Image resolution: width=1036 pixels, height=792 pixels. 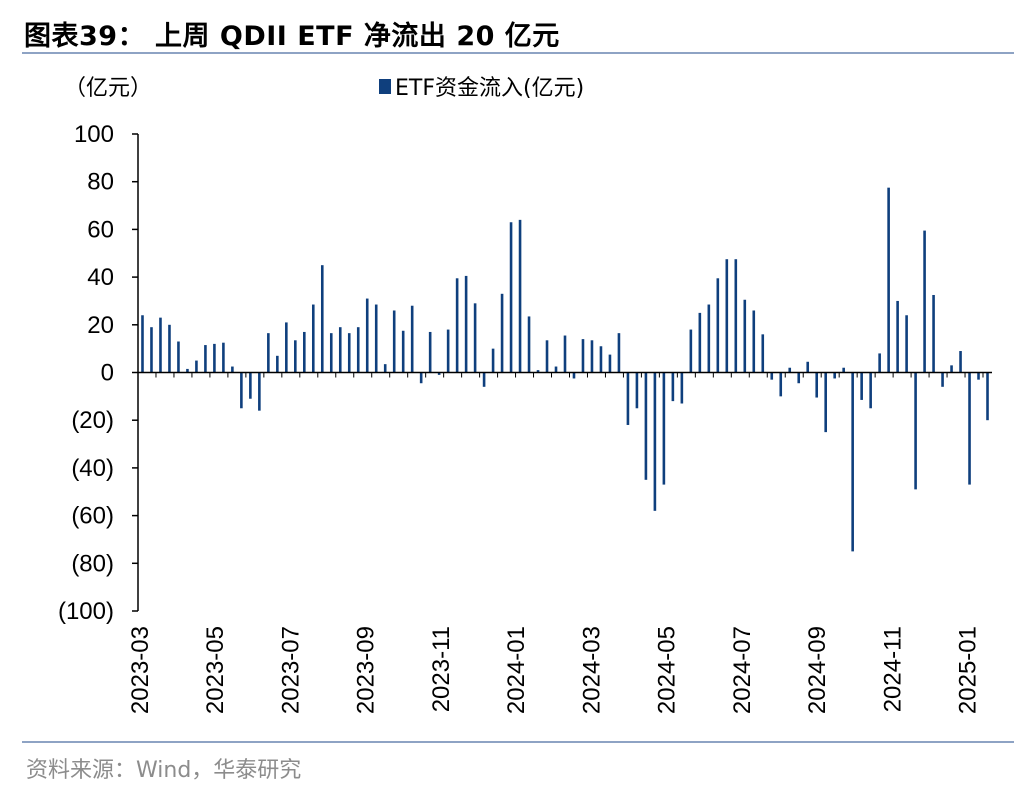 What do you see at coordinates (291, 670) in the screenshot?
I see `x-tick-label: 2023-07` at bounding box center [291, 670].